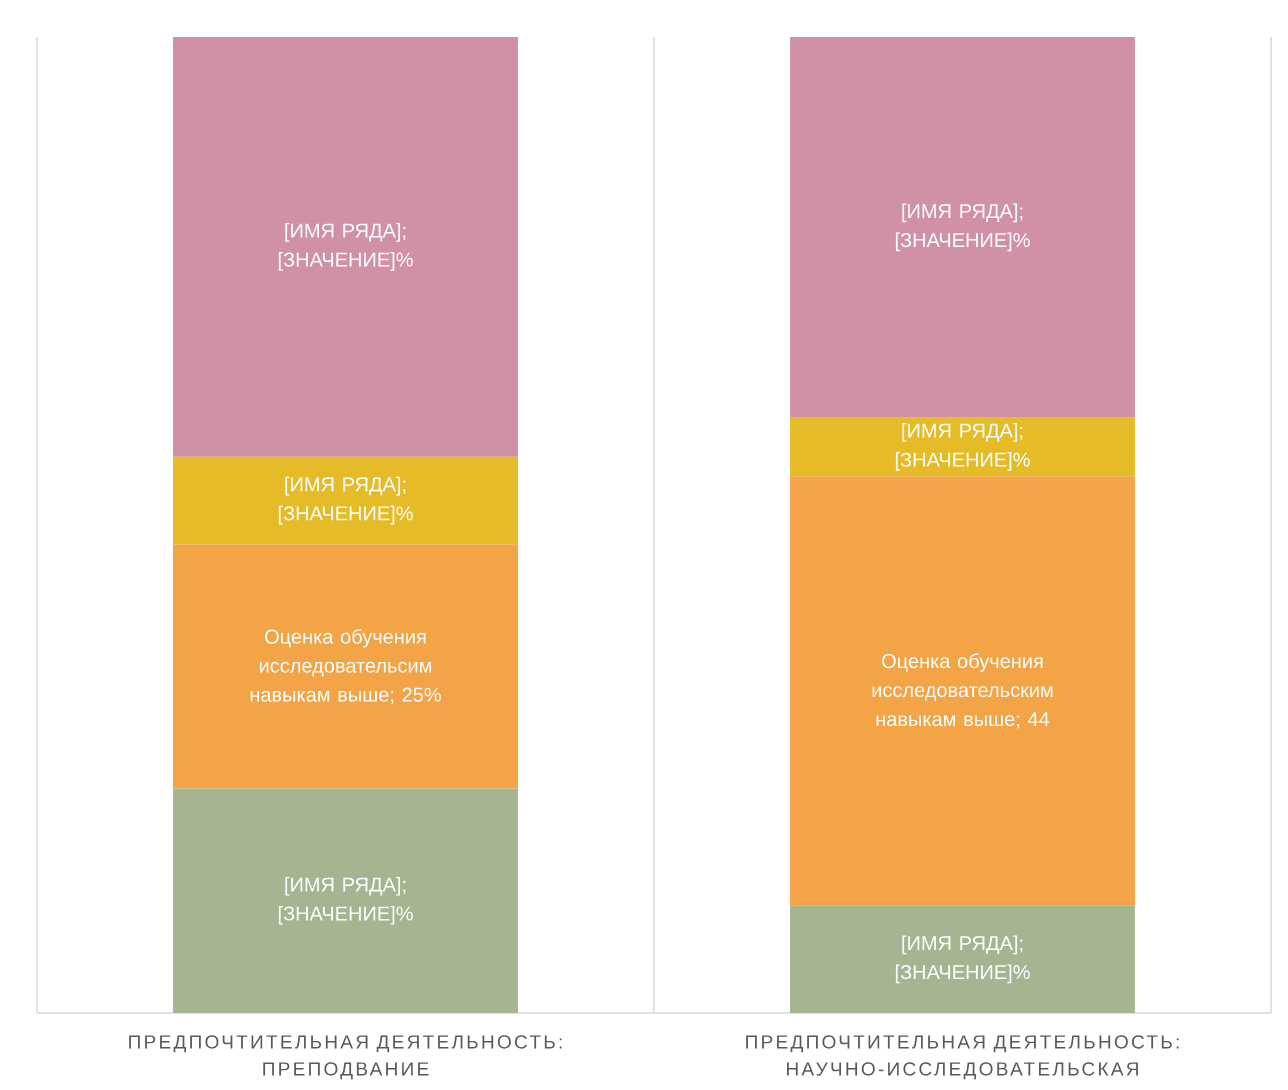  What do you see at coordinates (345, 1057) in the screenshot?
I see `x-tick-label: ПРЕДПОЧТИТЕЛЬНАЯ ДЕЯТЕЛЬНОСТЬ: ПРЕПОДВАНИЕ` at bounding box center [345, 1057].